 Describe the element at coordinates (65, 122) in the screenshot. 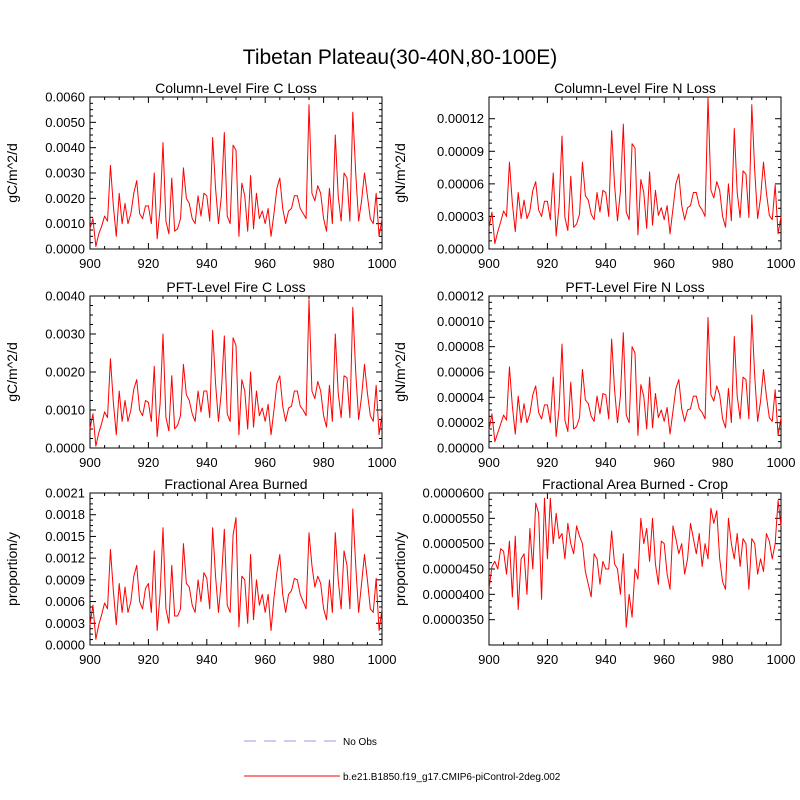

I see `y-tick-label: 0.0050` at that location.